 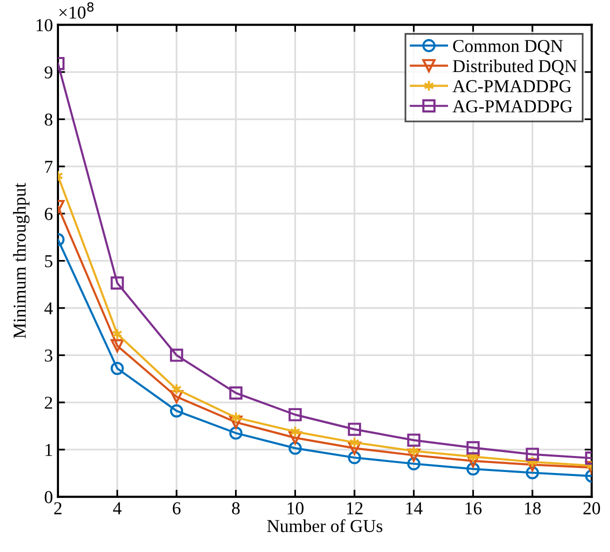 What do you see at coordinates (48, 402) in the screenshot?
I see `y-tick-label: 2` at bounding box center [48, 402].